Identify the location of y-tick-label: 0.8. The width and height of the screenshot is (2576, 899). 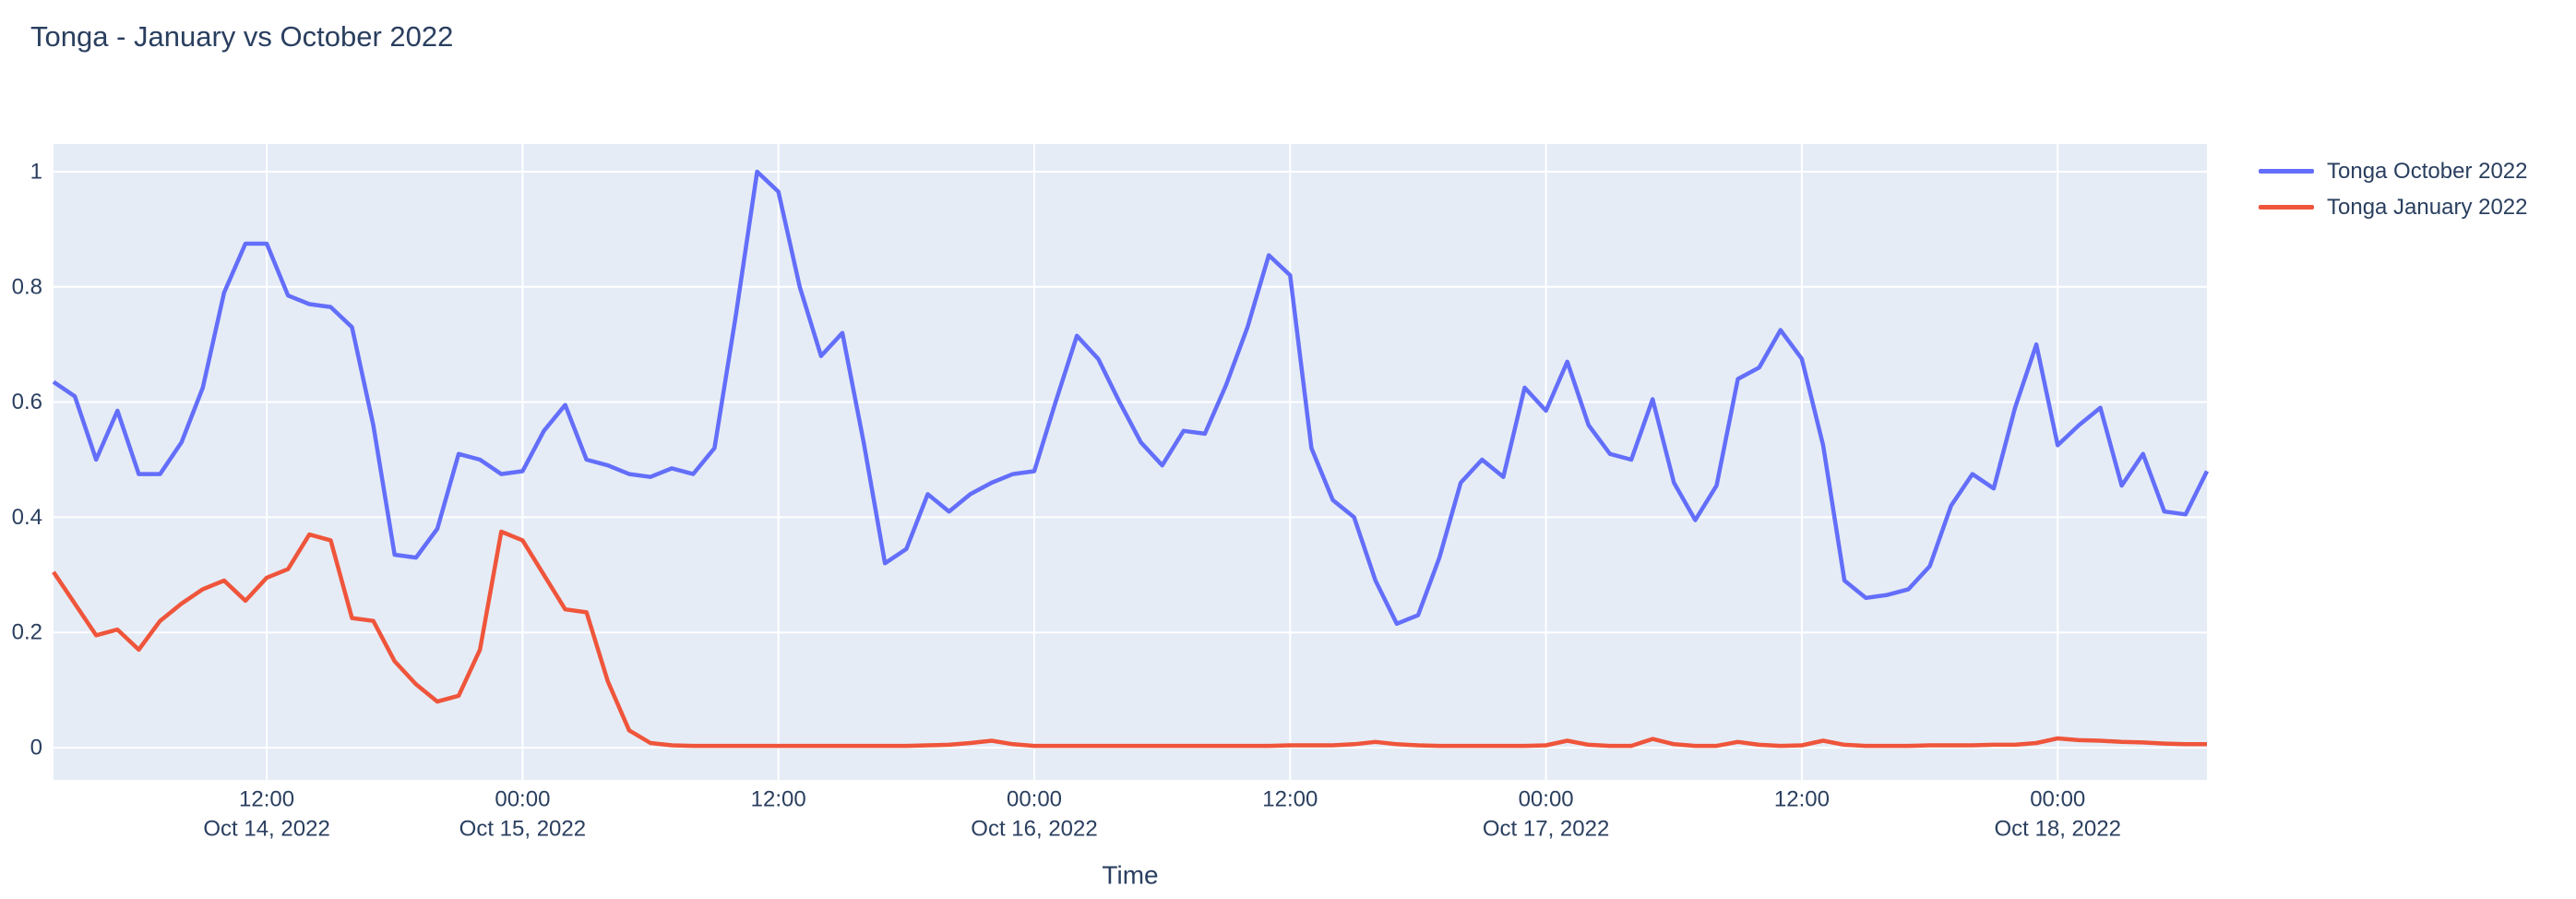
(27, 286).